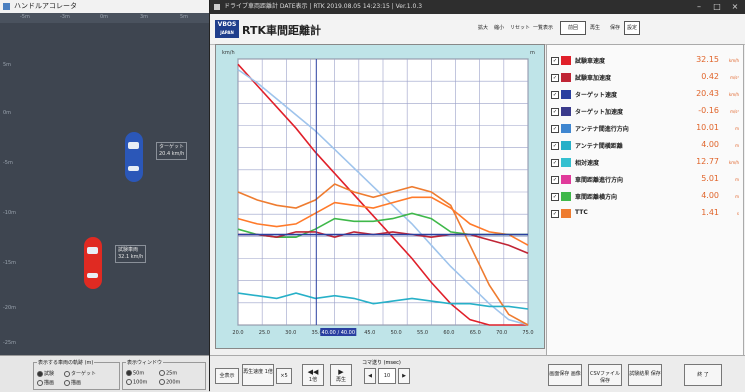  Describe the element at coordinates (448, 333) in the screenshot. I see `x-tick-label: 60.0` at that location.